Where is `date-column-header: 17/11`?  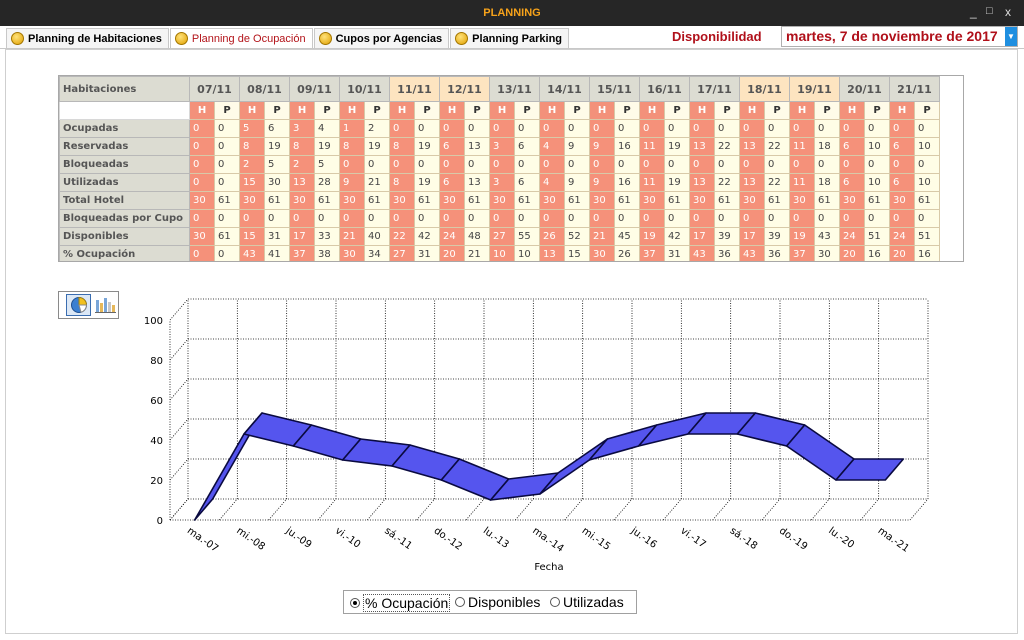
date-column-header: 17/11 is located at coordinates (714, 89).